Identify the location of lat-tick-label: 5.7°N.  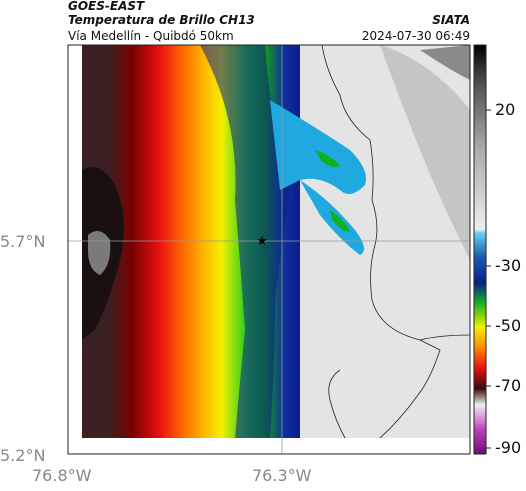
(23, 241).